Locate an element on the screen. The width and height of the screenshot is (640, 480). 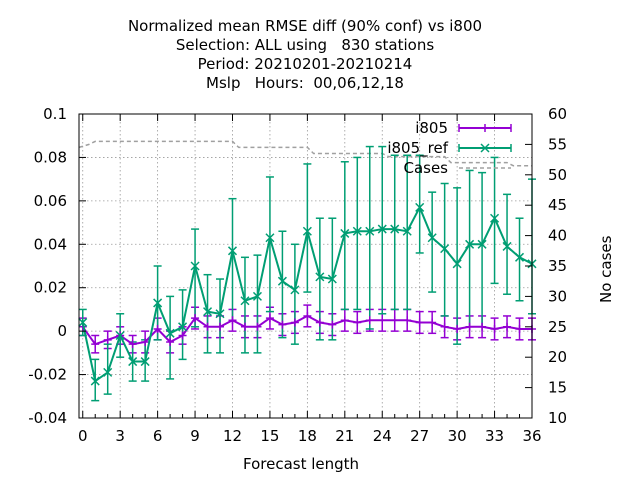
y2-tick-label: 50 is located at coordinates (557, 175).